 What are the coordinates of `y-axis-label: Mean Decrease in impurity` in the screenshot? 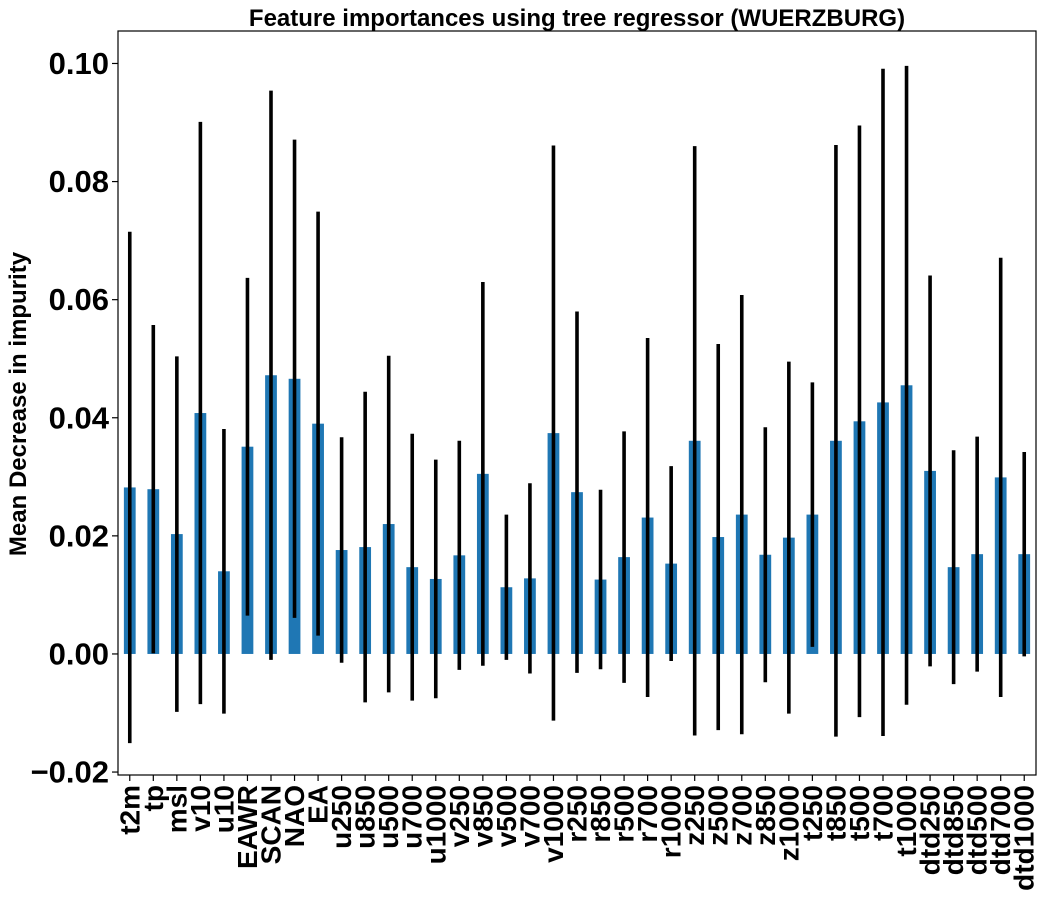 It's located at (18, 403).